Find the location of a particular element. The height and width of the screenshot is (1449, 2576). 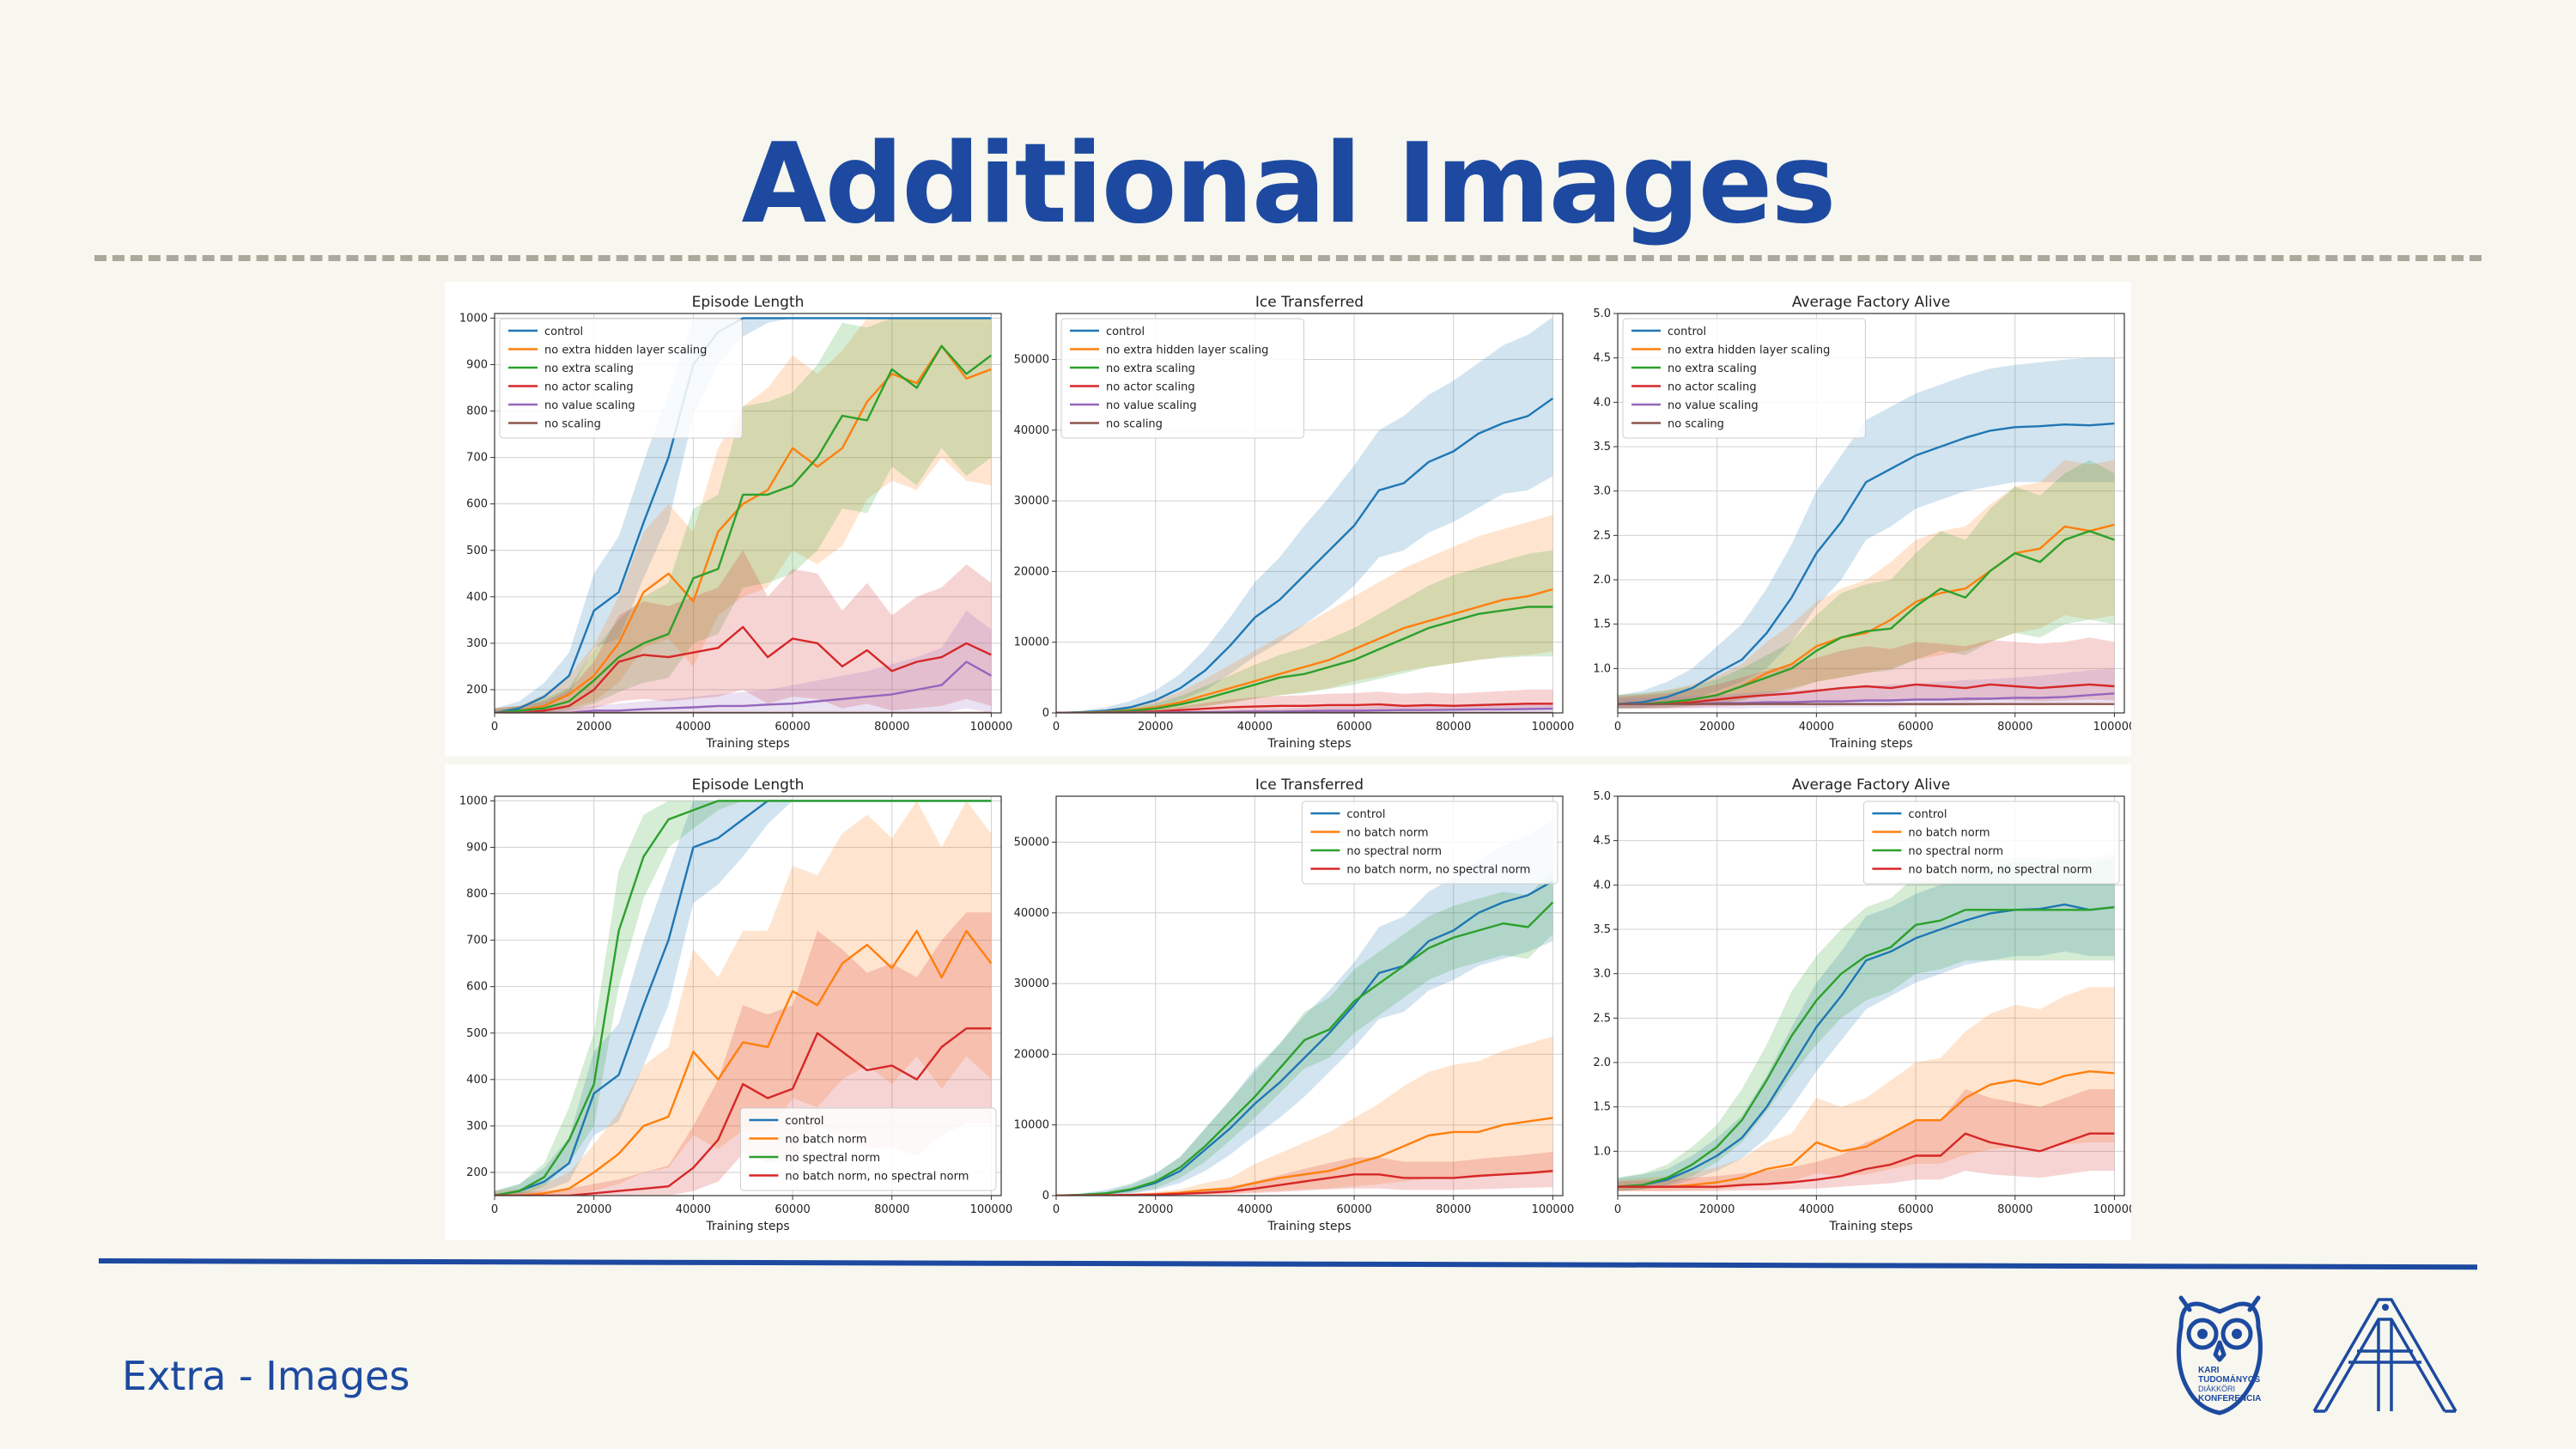

chart-title: Ice Transferred is located at coordinates (1309, 302).